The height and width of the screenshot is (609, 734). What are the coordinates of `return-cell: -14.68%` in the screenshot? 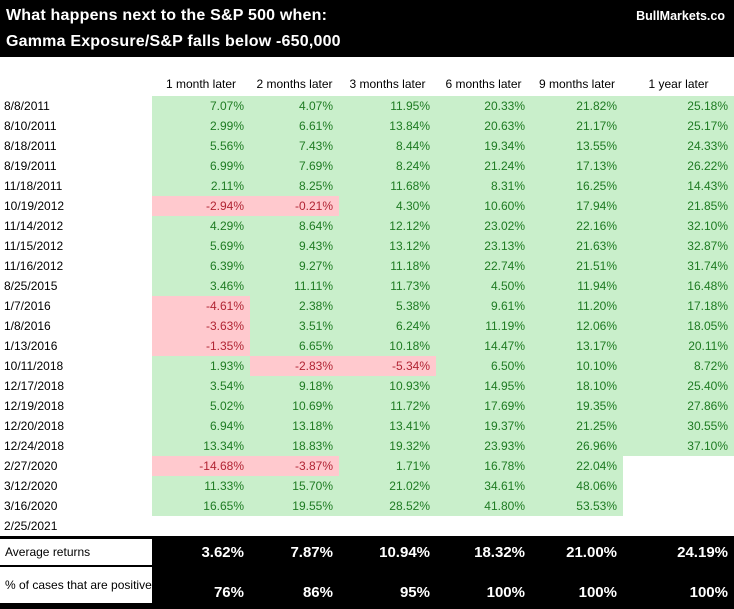 It's located at (201, 466).